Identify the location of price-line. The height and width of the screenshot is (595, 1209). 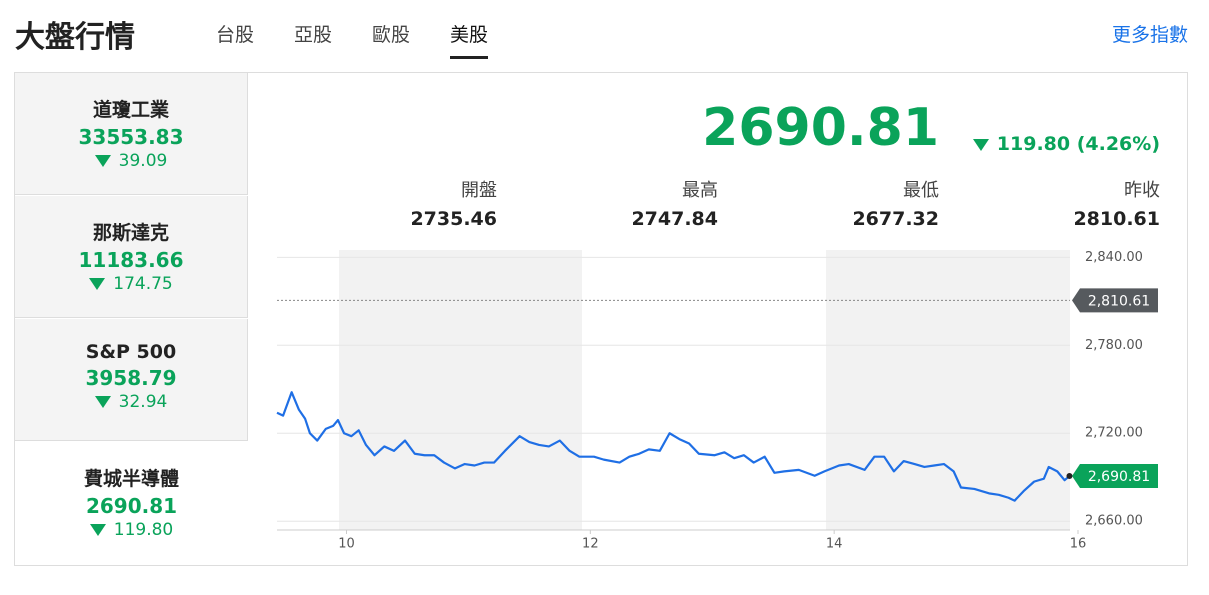
(673, 446).